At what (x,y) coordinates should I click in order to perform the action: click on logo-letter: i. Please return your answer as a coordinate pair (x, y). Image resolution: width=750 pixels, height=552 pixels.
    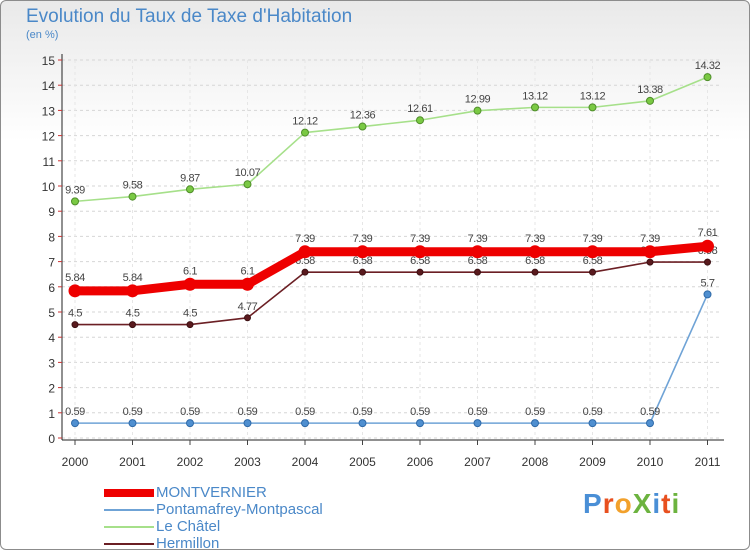
    Looking at the image, I should click on (657, 503).